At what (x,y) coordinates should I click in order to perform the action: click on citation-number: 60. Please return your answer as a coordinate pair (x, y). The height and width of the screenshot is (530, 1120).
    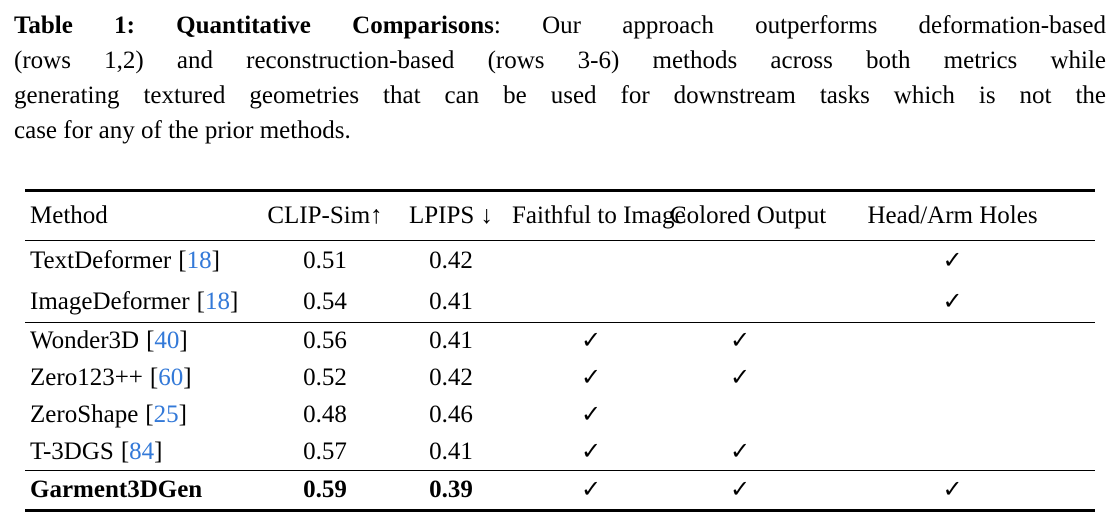
    Looking at the image, I should click on (171, 377).